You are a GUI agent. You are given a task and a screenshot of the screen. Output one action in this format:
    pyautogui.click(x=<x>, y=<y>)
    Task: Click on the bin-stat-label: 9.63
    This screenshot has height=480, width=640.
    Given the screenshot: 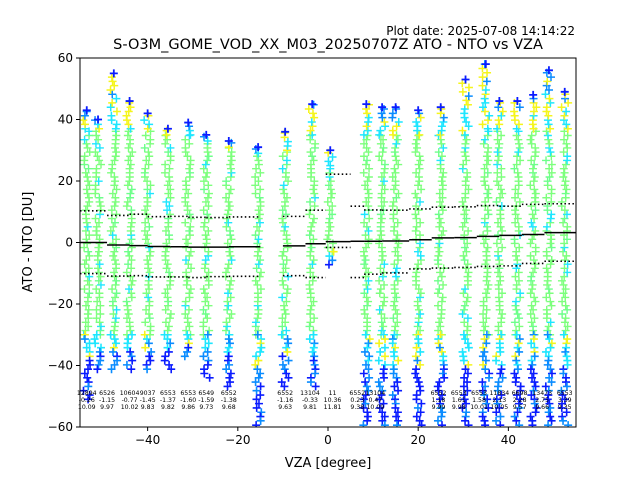 What is the action you would take?
    pyautogui.click(x=285, y=407)
    